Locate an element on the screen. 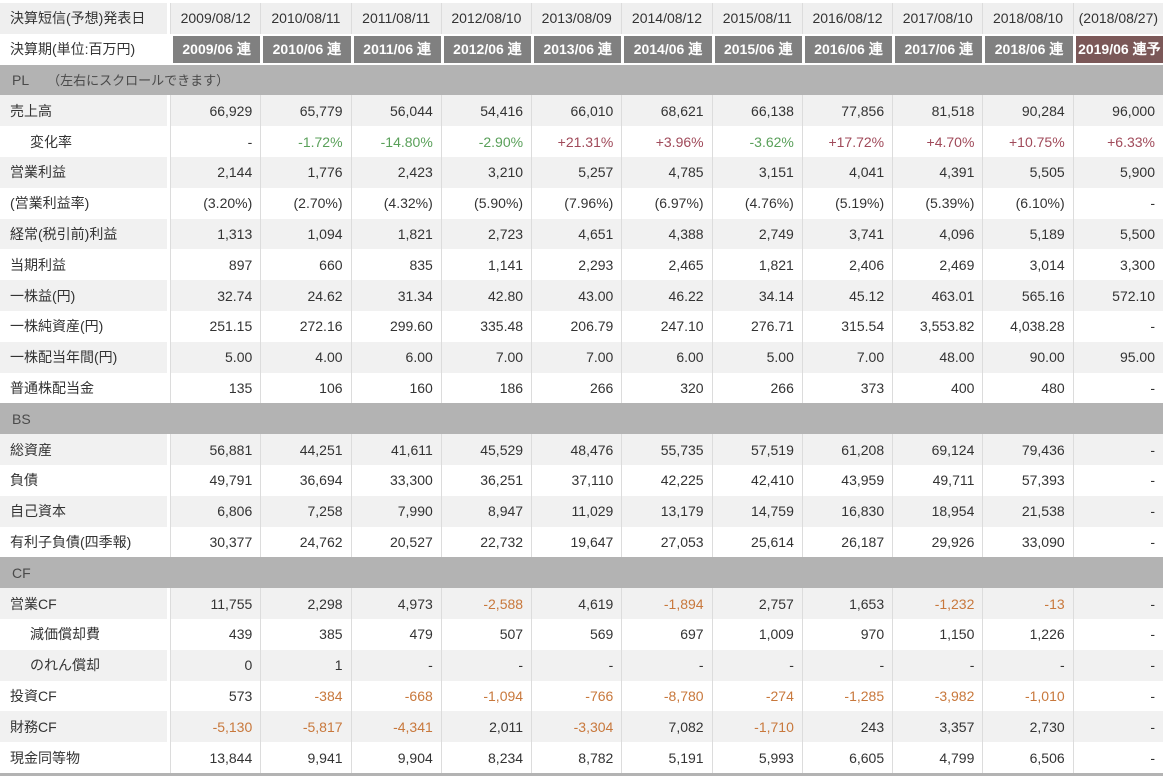 The width and height of the screenshot is (1163, 776). table-cell: 697 is located at coordinates (666, 634).